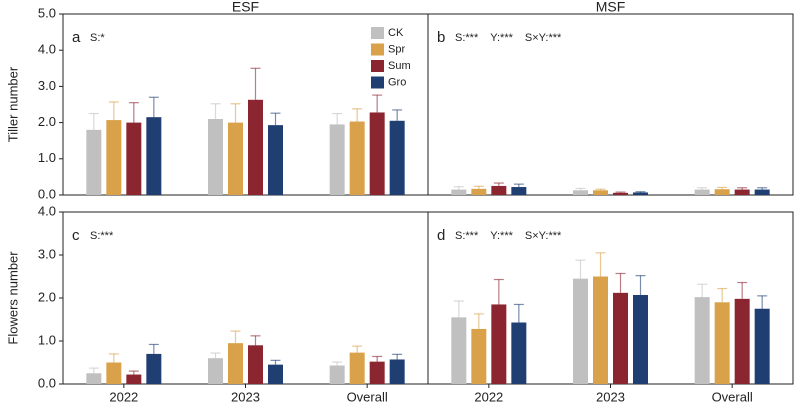  What do you see at coordinates (76, 37) in the screenshot?
I see `panel-label: a` at bounding box center [76, 37].